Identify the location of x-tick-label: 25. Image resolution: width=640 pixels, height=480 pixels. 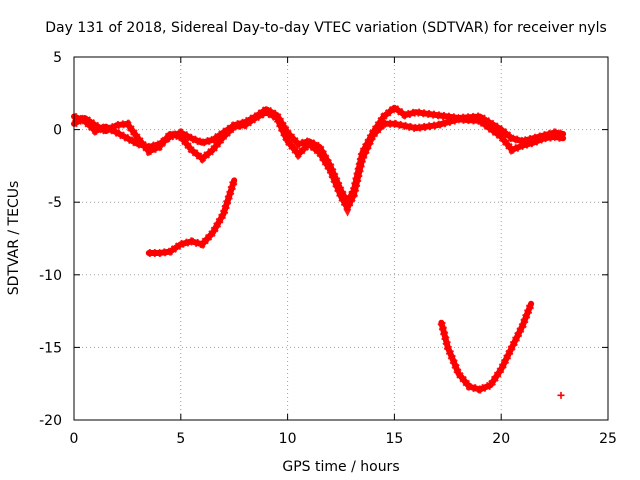
(608, 439).